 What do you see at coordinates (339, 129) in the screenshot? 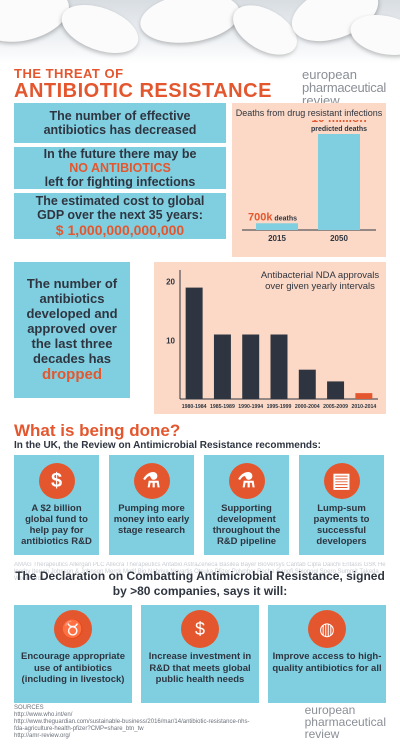
I see `data-label: predicted deaths` at bounding box center [339, 129].